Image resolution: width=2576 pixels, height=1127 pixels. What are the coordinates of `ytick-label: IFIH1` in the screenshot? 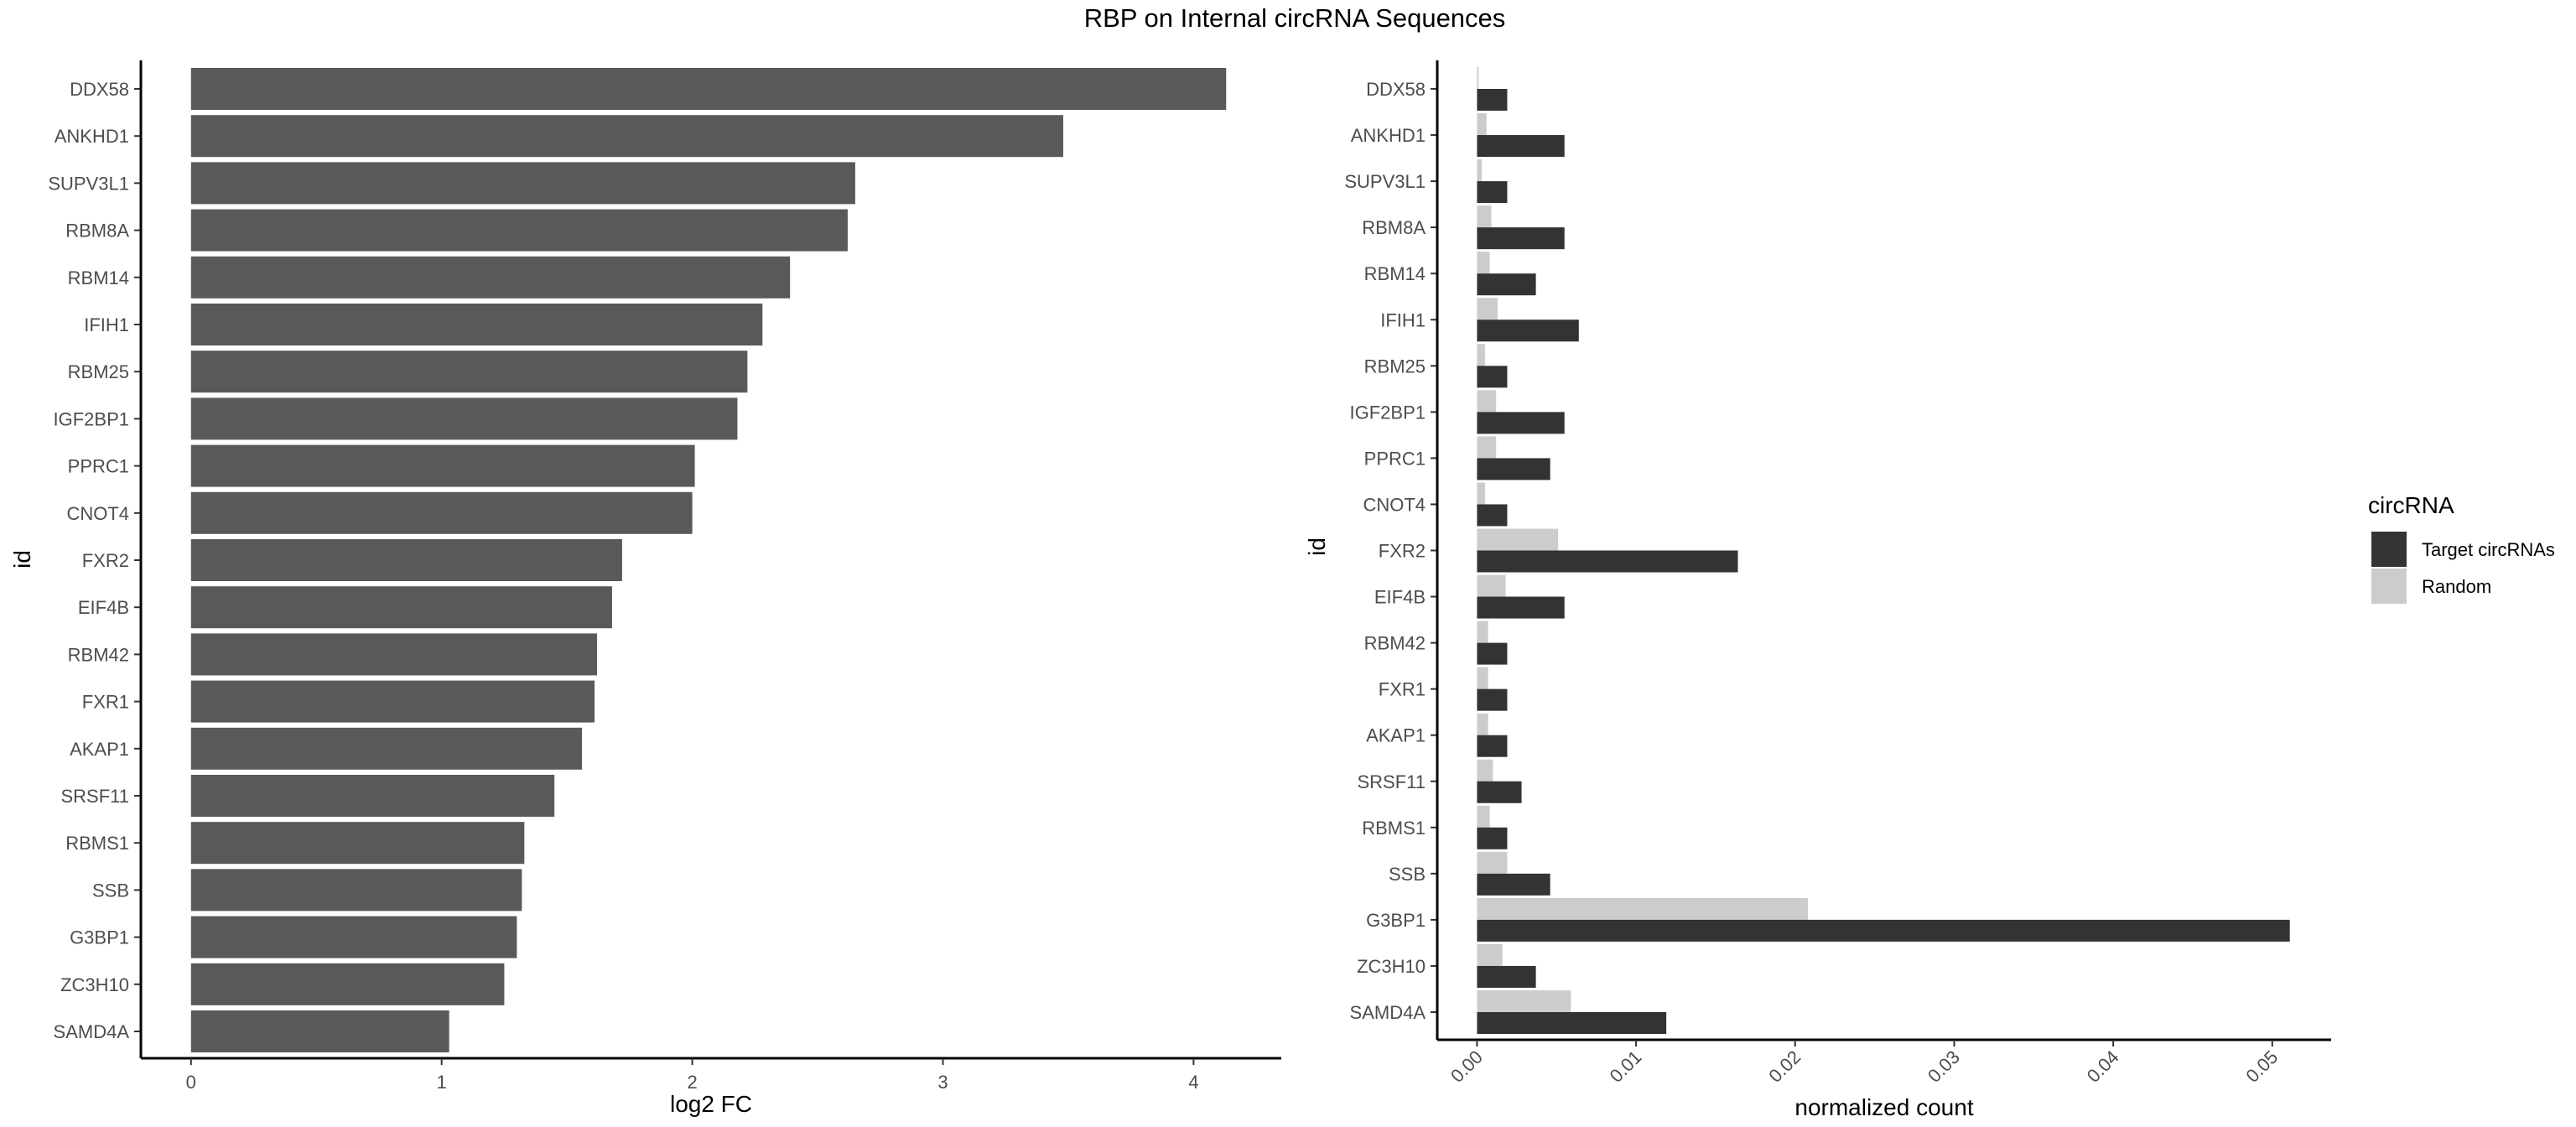 It's located at (1403, 319).